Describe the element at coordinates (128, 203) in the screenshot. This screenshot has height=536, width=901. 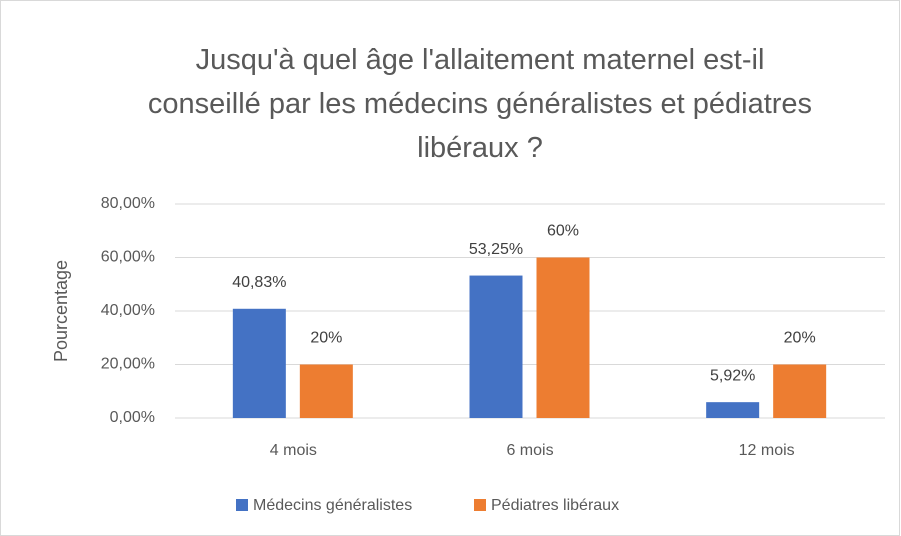
I see `y-tick-label: 80,00%` at that location.